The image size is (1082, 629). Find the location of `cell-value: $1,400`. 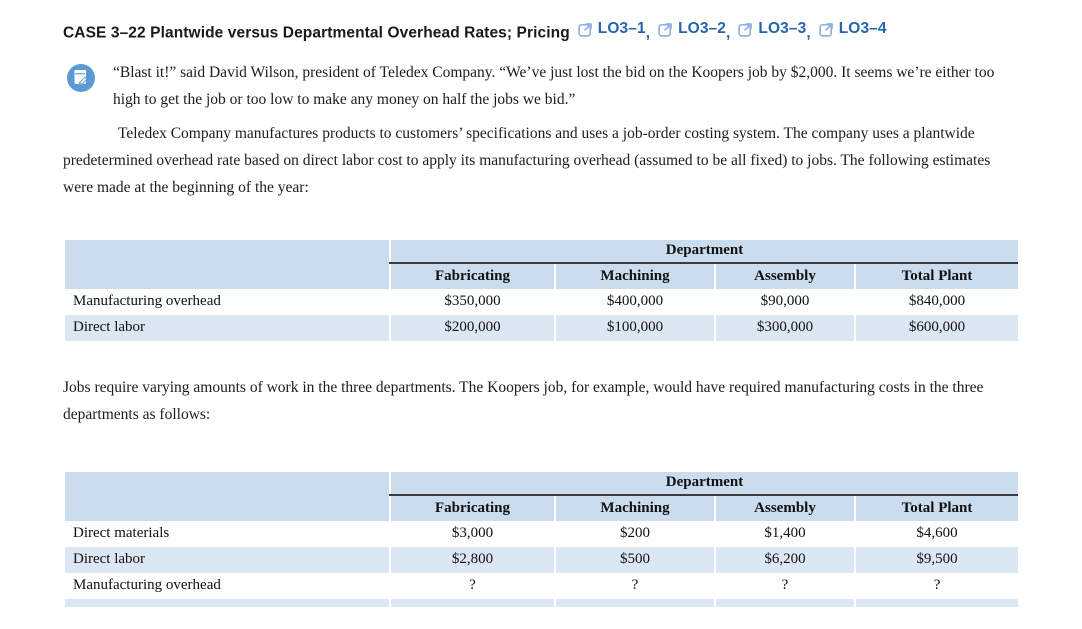

cell-value: $1,400 is located at coordinates (784, 533).